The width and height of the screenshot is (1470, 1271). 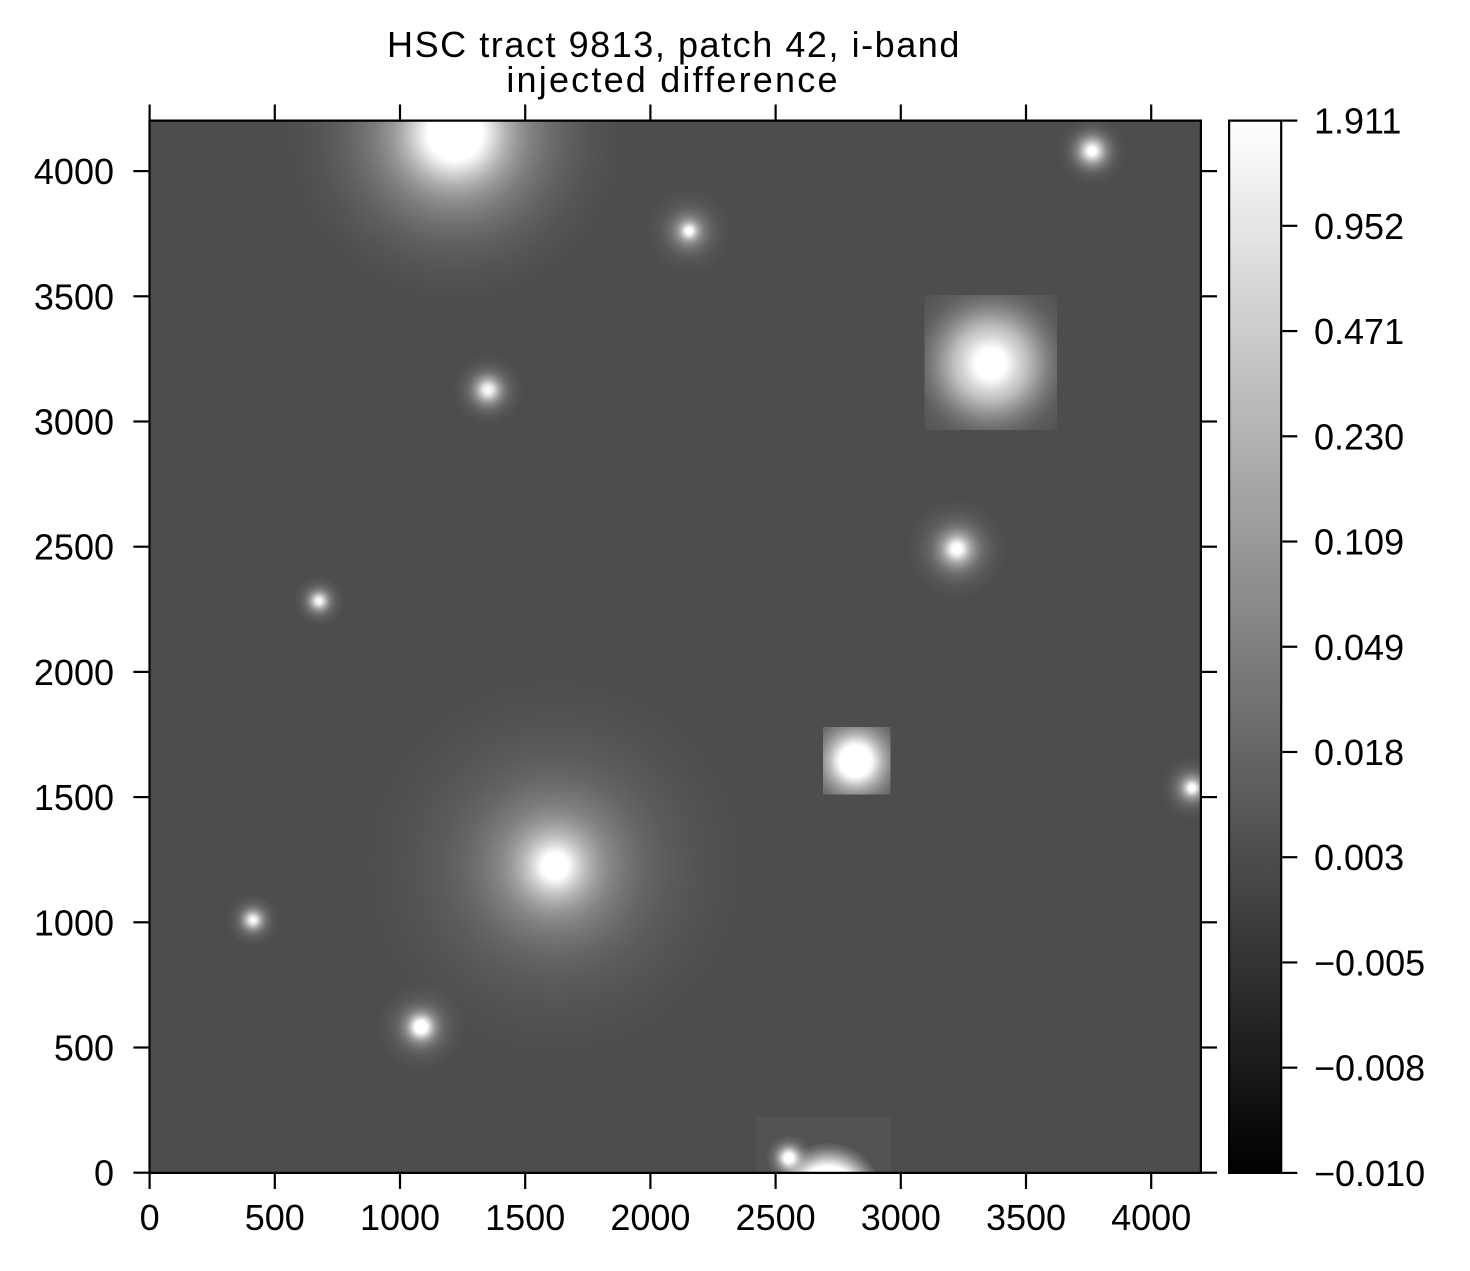 What do you see at coordinates (1357, 121) in the screenshot?
I see `svg-text: 1.911` at bounding box center [1357, 121].